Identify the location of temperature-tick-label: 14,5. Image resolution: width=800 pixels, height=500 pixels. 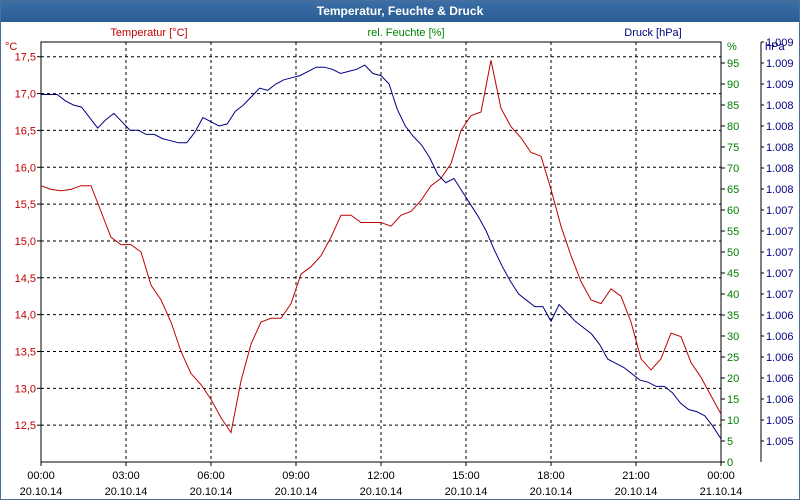
(25, 279).